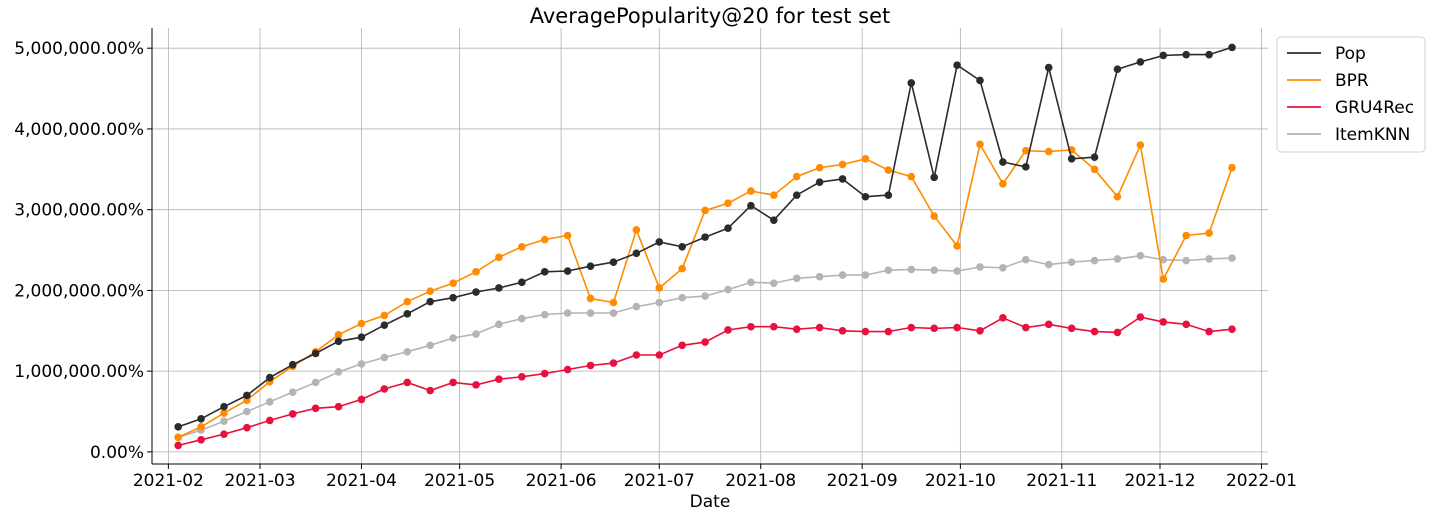  What do you see at coordinates (862, 481) in the screenshot?
I see `x-tick-label: 2021-09` at bounding box center [862, 481].